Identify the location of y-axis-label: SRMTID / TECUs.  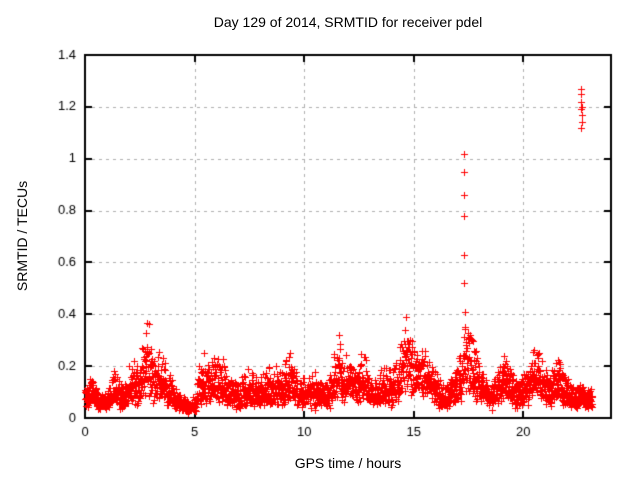
(22, 236).